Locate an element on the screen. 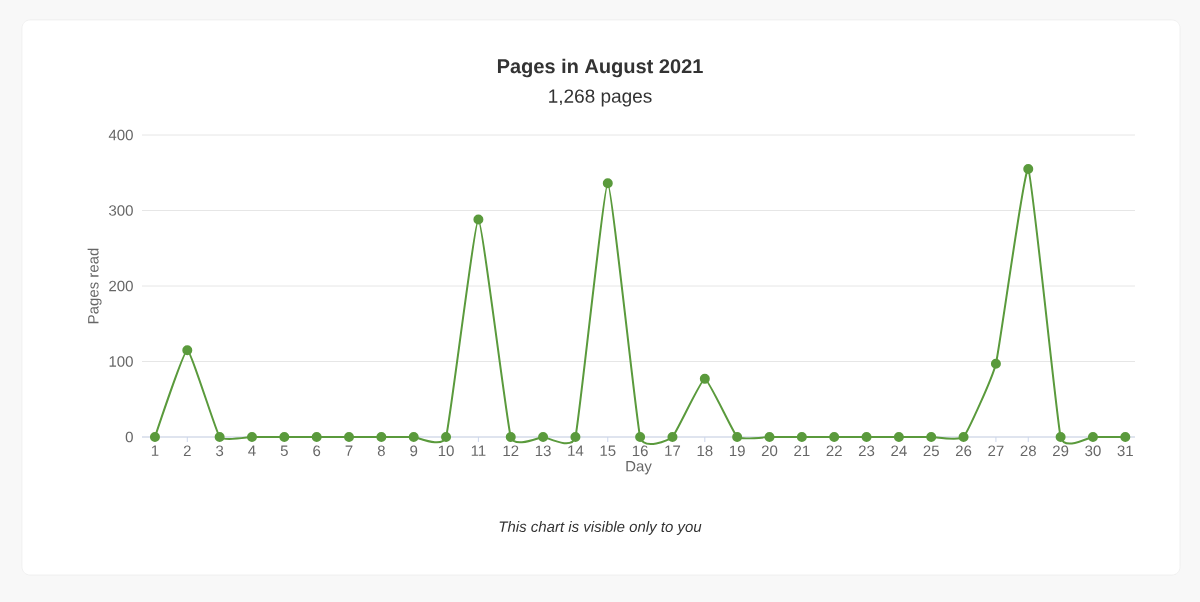 The width and height of the screenshot is (1200, 602). x-tick-label: 16 is located at coordinates (640, 451).